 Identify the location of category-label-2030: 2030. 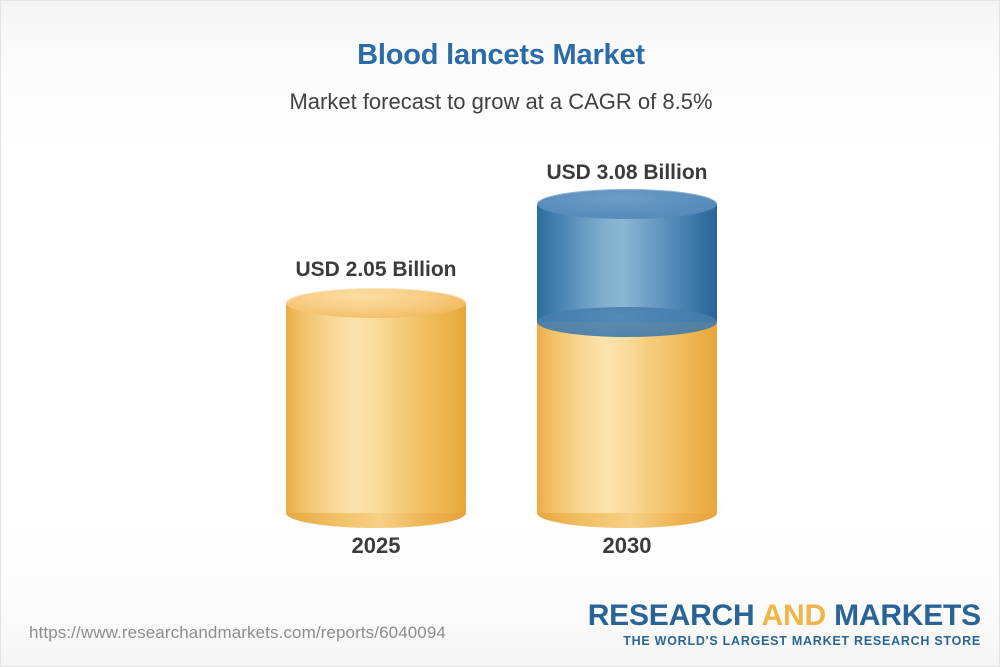
(627, 545).